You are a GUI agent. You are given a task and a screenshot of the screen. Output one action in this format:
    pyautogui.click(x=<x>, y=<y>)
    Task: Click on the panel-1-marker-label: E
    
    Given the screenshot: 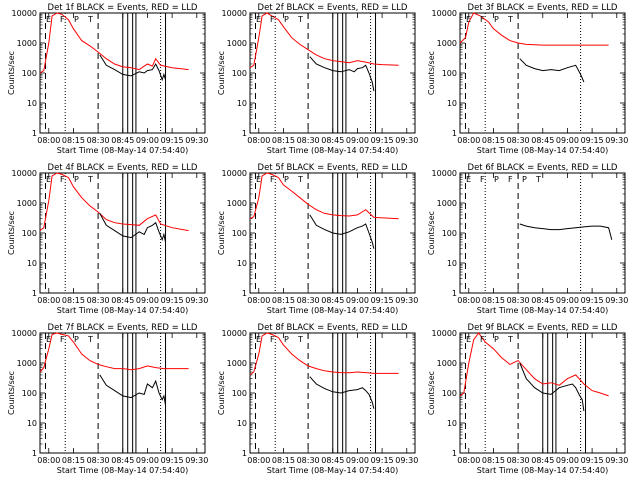 What is the action you would take?
    pyautogui.click(x=48, y=19)
    